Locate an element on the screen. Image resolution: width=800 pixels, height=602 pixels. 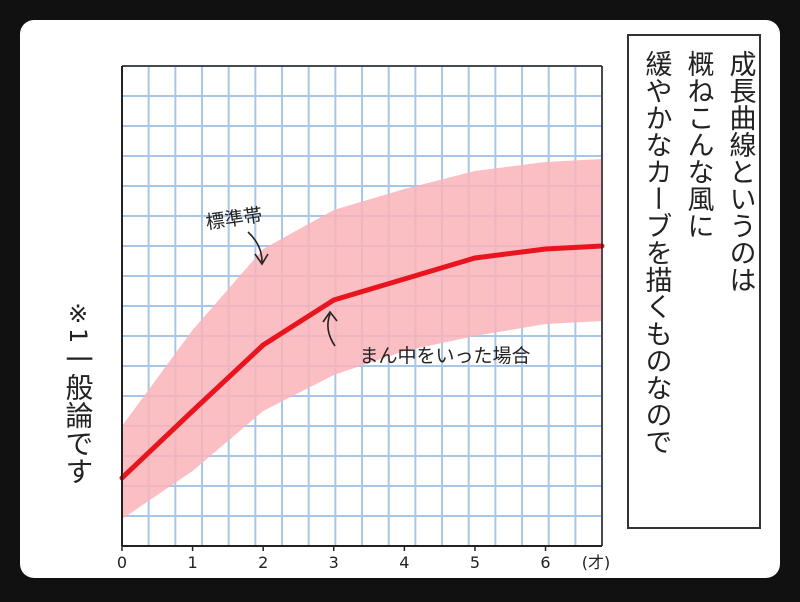
note-text: 一般論です is located at coordinates (78, 415).